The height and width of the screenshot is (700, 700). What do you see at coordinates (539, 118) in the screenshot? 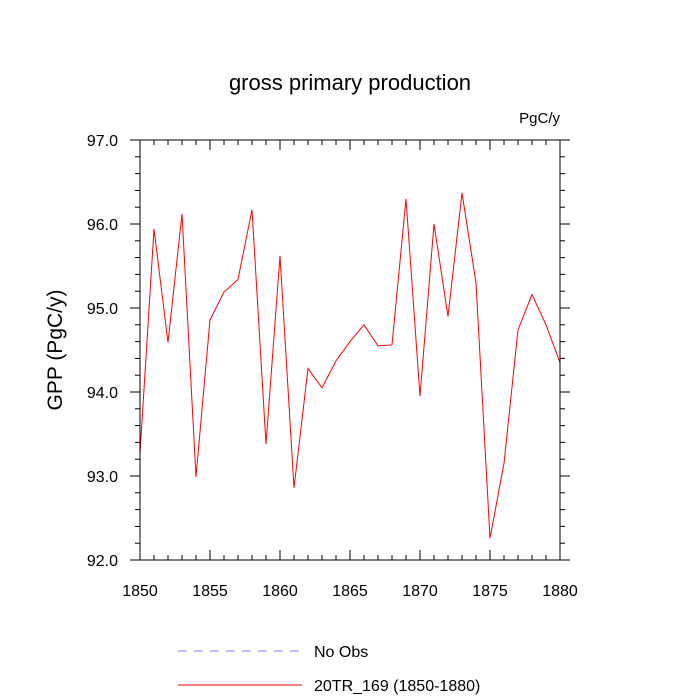
I see `units-label: PgC/y` at bounding box center [539, 118].